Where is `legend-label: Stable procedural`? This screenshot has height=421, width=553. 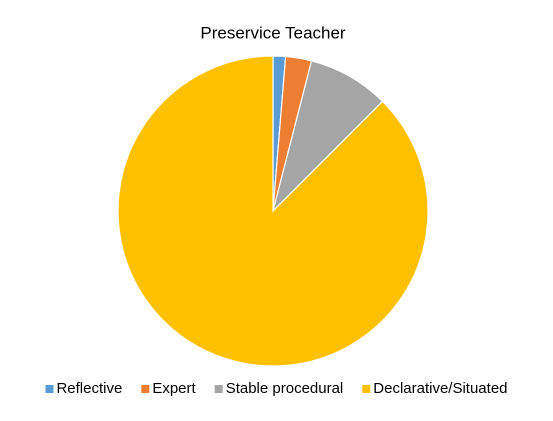
legend-label: Stable procedural is located at coordinates (285, 388).